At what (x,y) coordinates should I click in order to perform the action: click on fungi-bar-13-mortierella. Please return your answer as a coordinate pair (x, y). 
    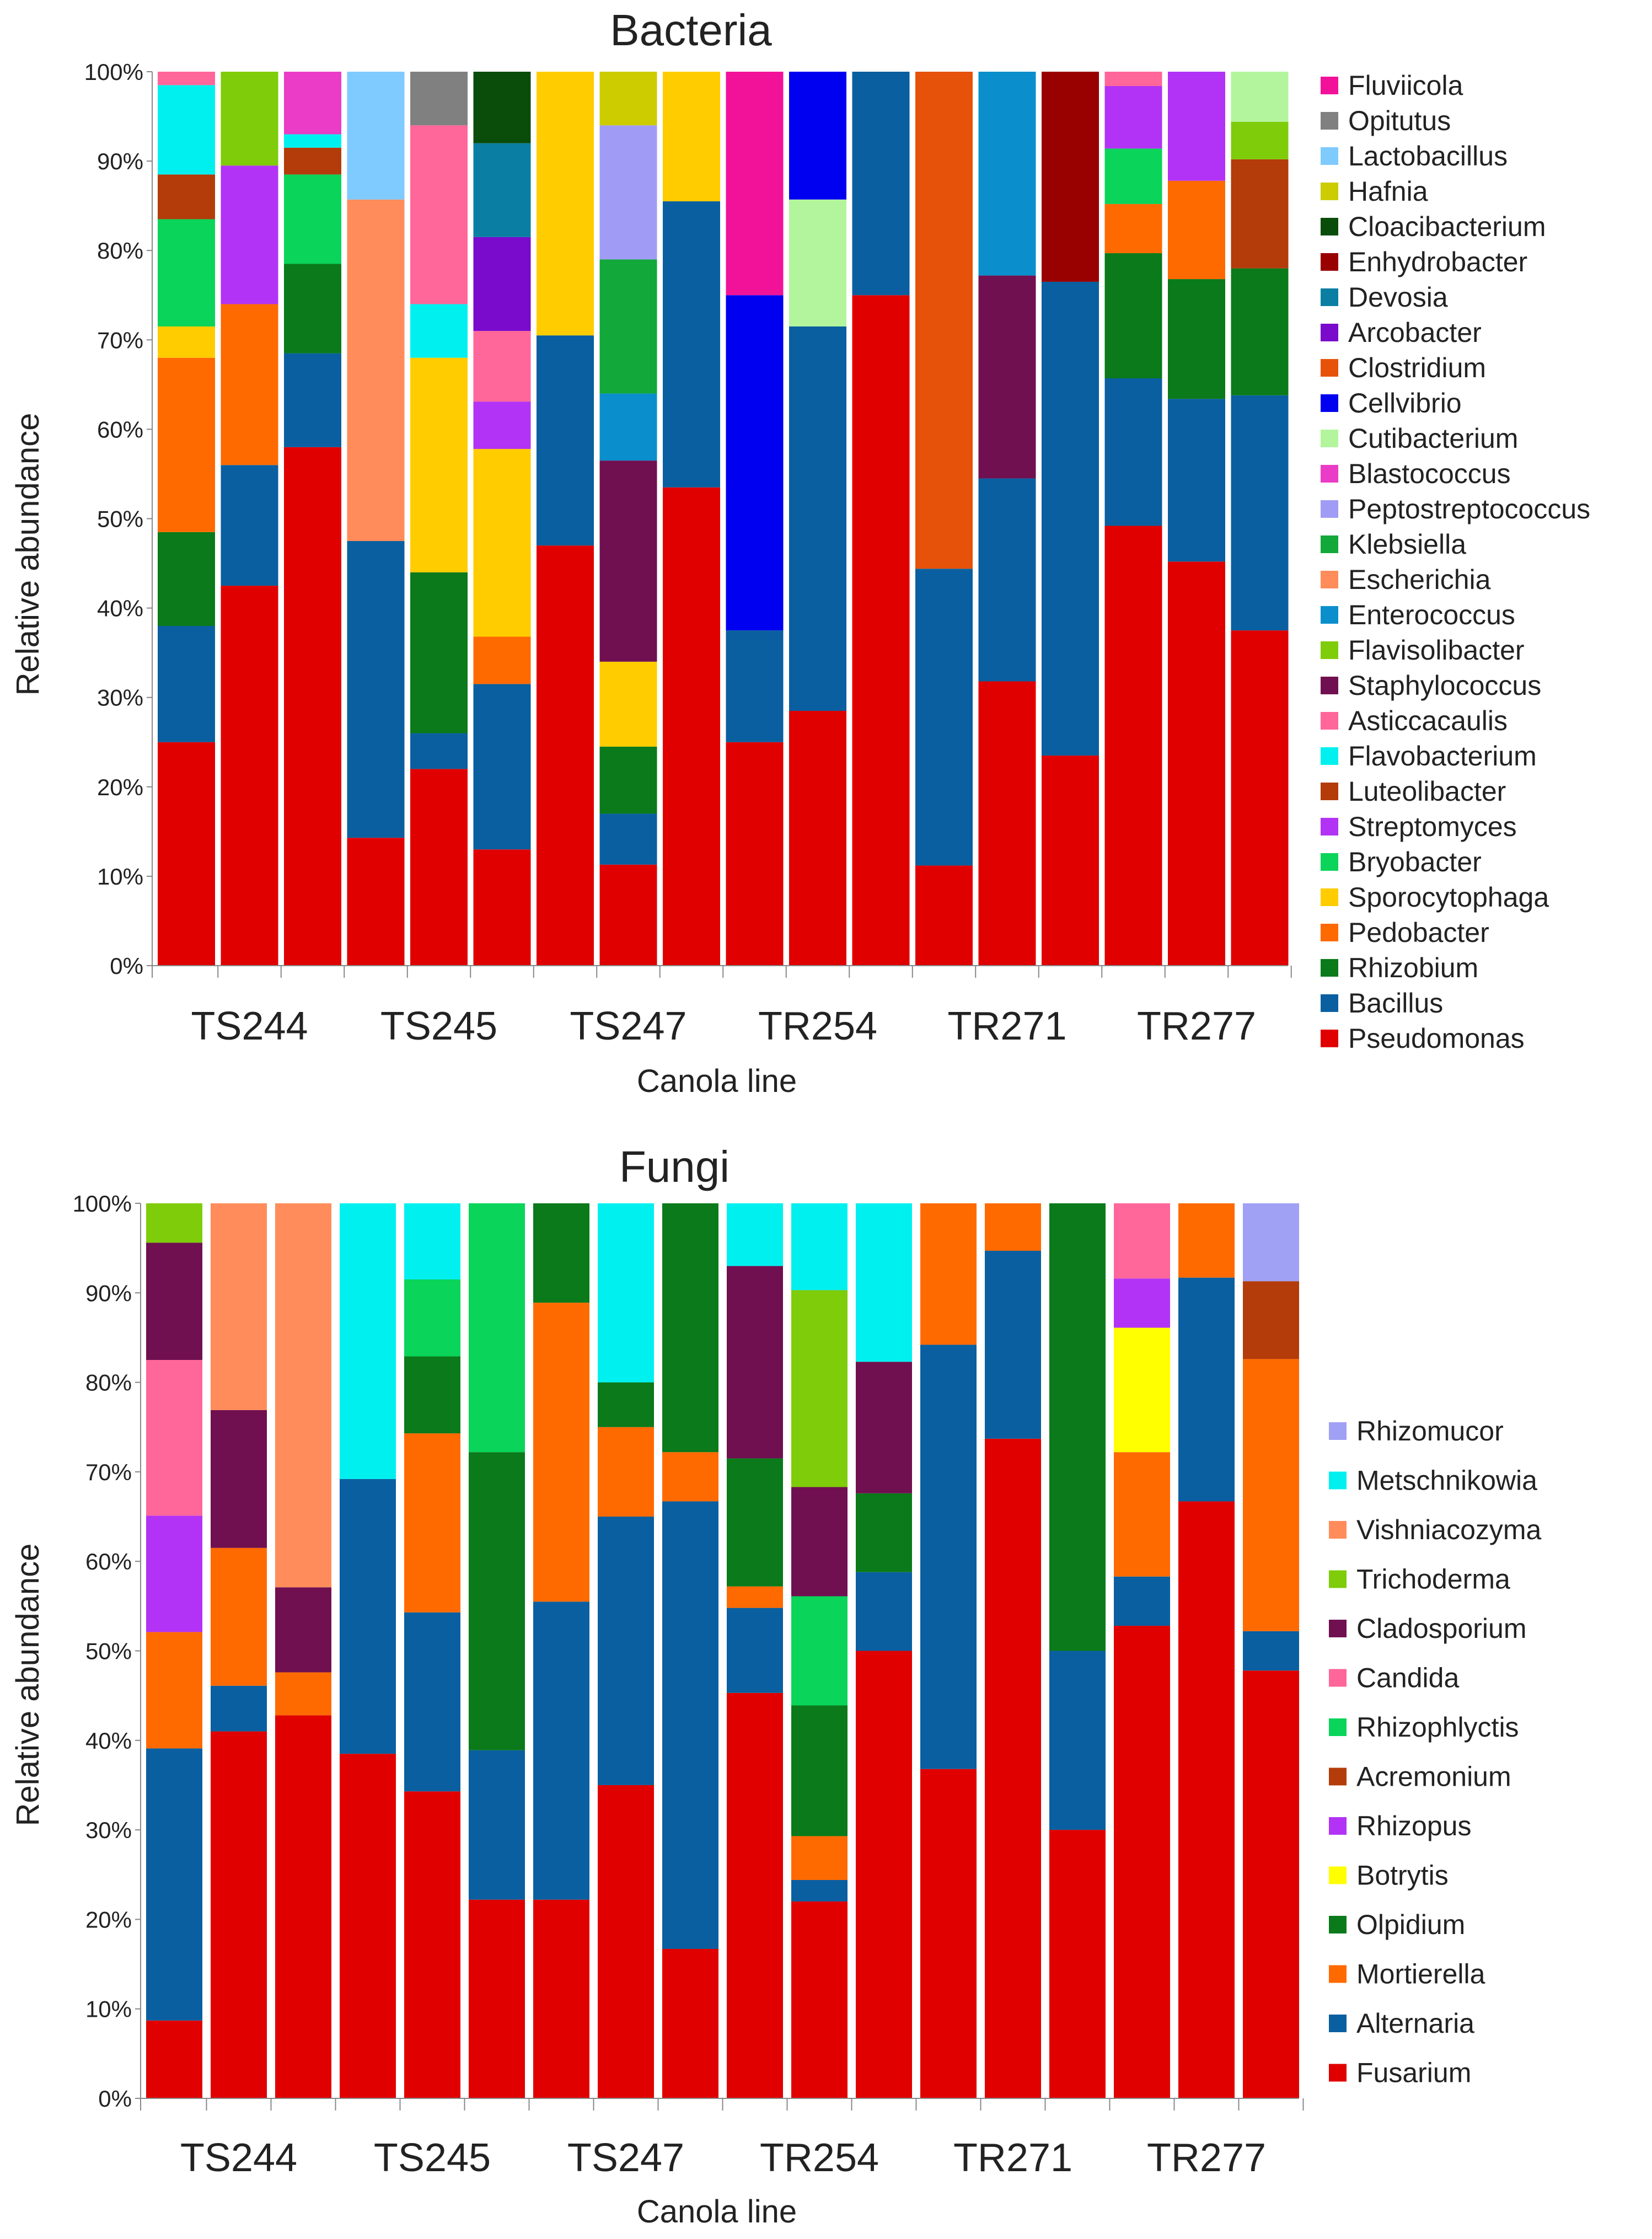
    Looking at the image, I should click on (948, 1274).